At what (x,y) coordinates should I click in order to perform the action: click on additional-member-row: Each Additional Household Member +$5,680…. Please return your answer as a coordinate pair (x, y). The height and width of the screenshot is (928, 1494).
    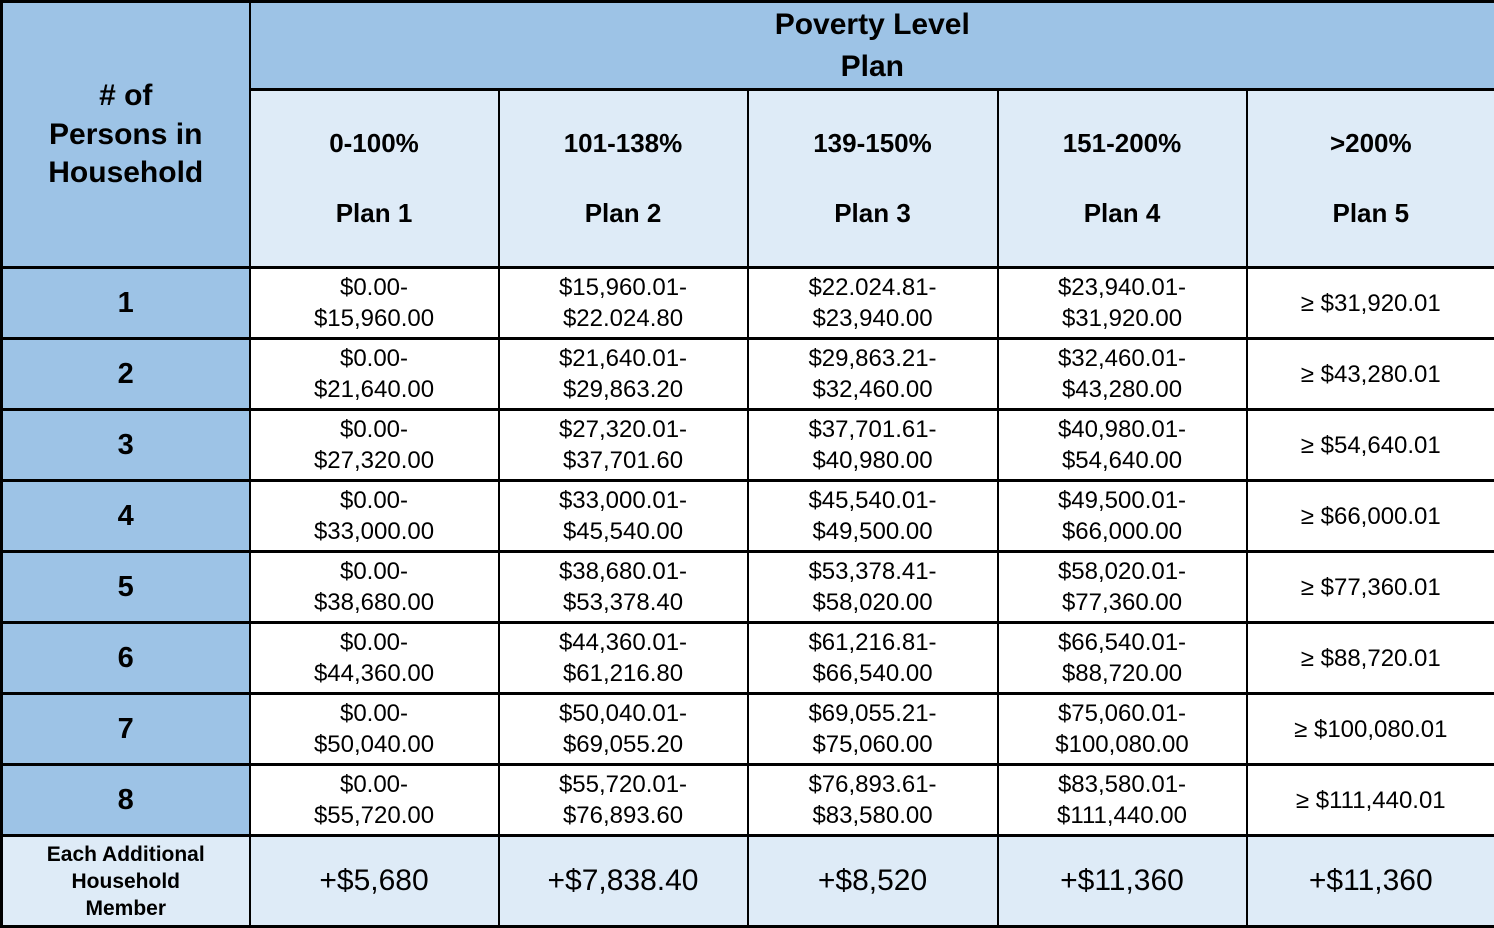
    Looking at the image, I should click on (748, 881).